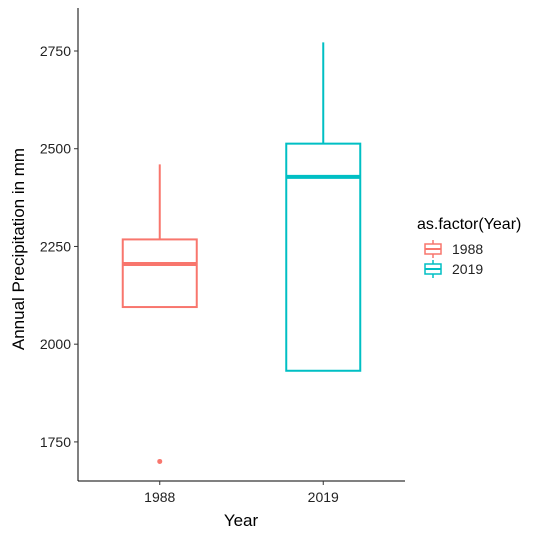 The image size is (557, 539). I want to click on legend-entry-2019: 2019, so click(453, 269).